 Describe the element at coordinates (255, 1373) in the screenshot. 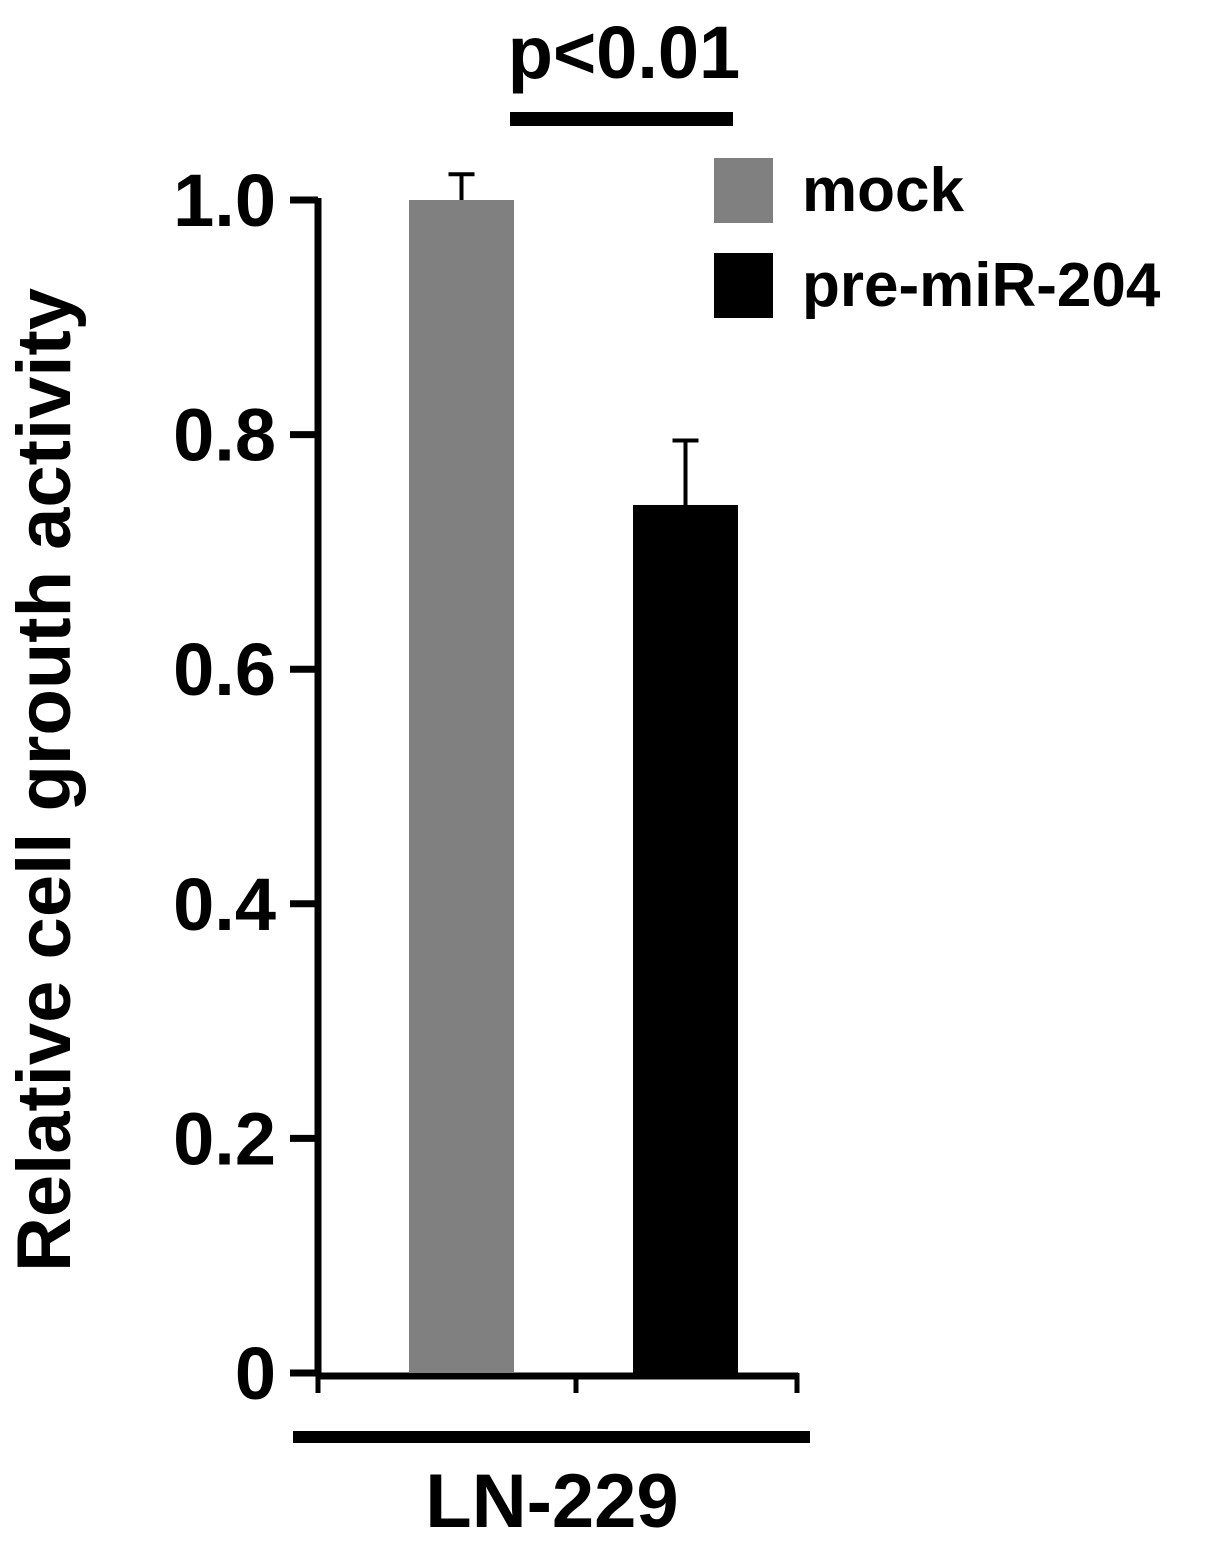

I see `y-tick-label: 0` at that location.